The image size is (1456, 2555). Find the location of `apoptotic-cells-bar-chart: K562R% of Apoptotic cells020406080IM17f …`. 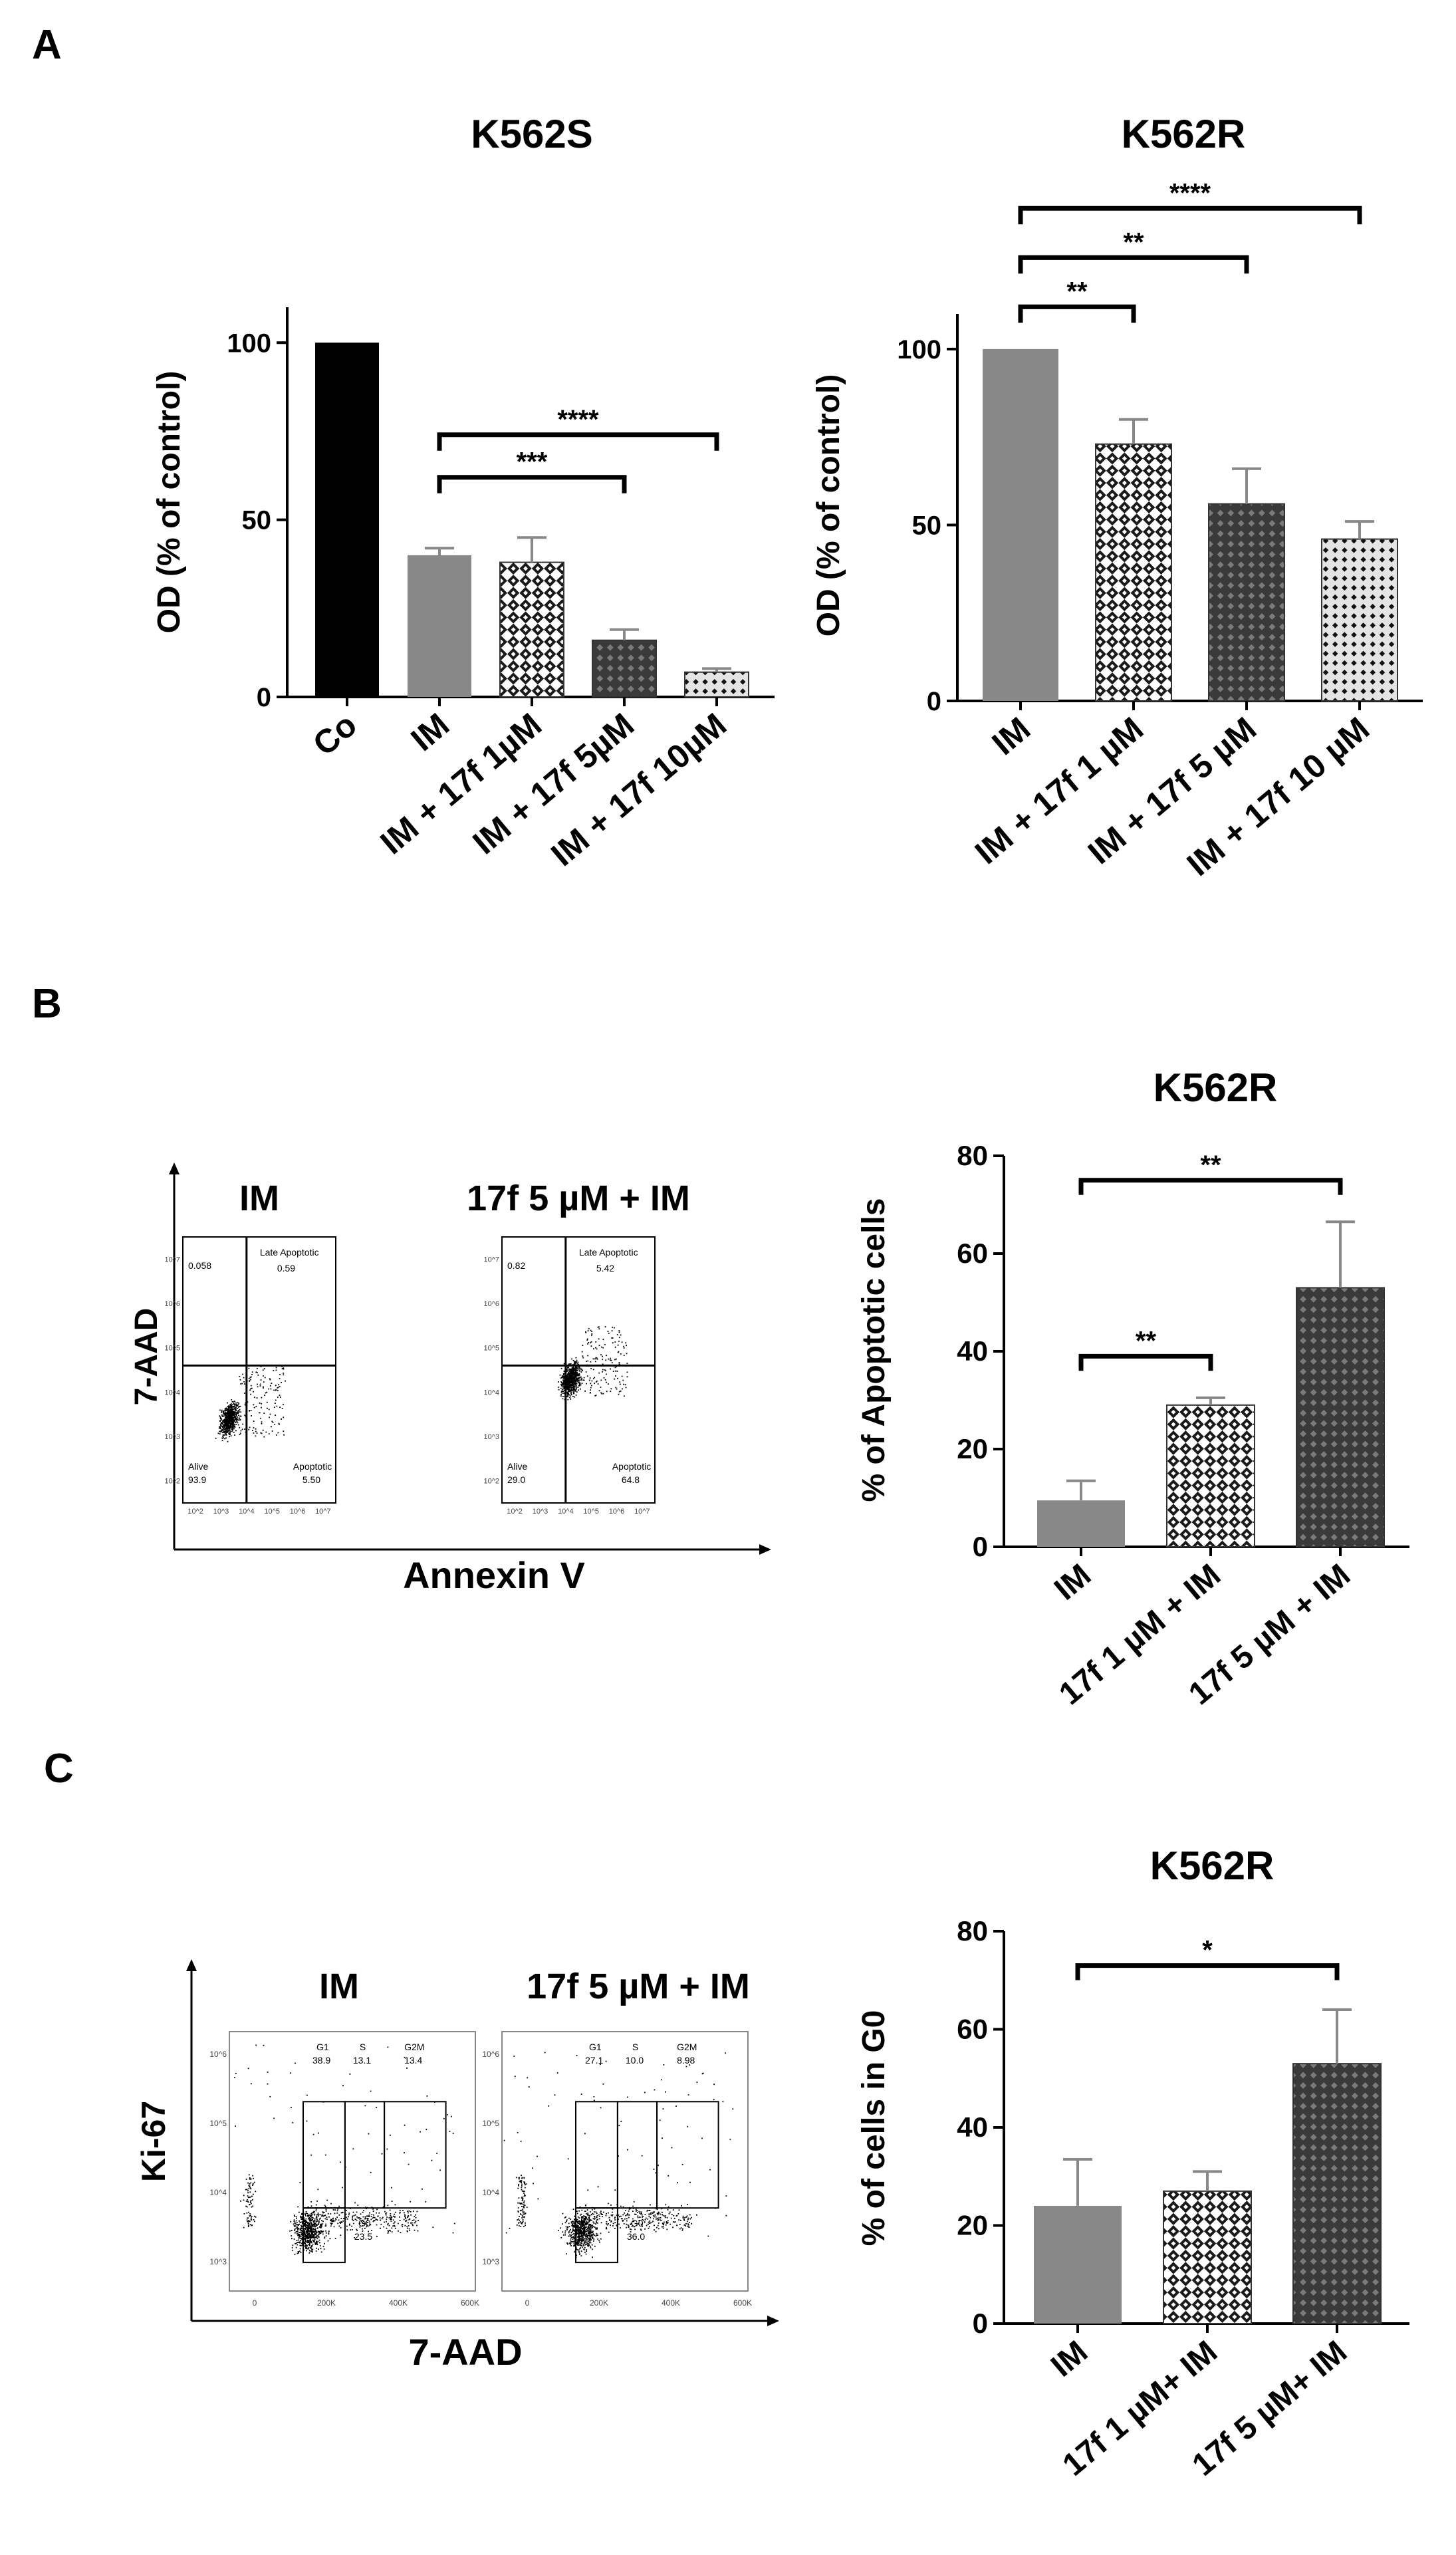

apoptotic-cells-bar-chart: K562R% of Apoptotic cells020406080IM17f … is located at coordinates (1132, 1388).